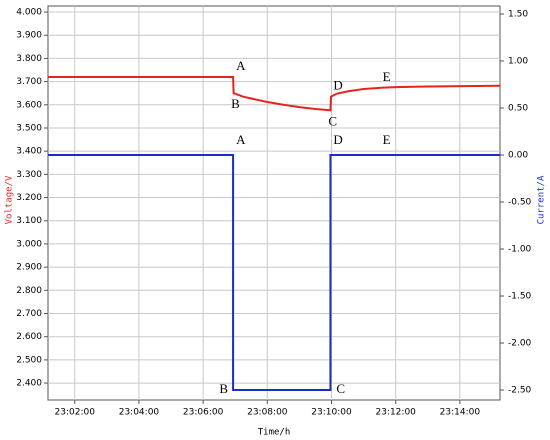 This screenshot has width=550, height=440. I want to click on y-tick-label: 2.900, so click(29, 268).